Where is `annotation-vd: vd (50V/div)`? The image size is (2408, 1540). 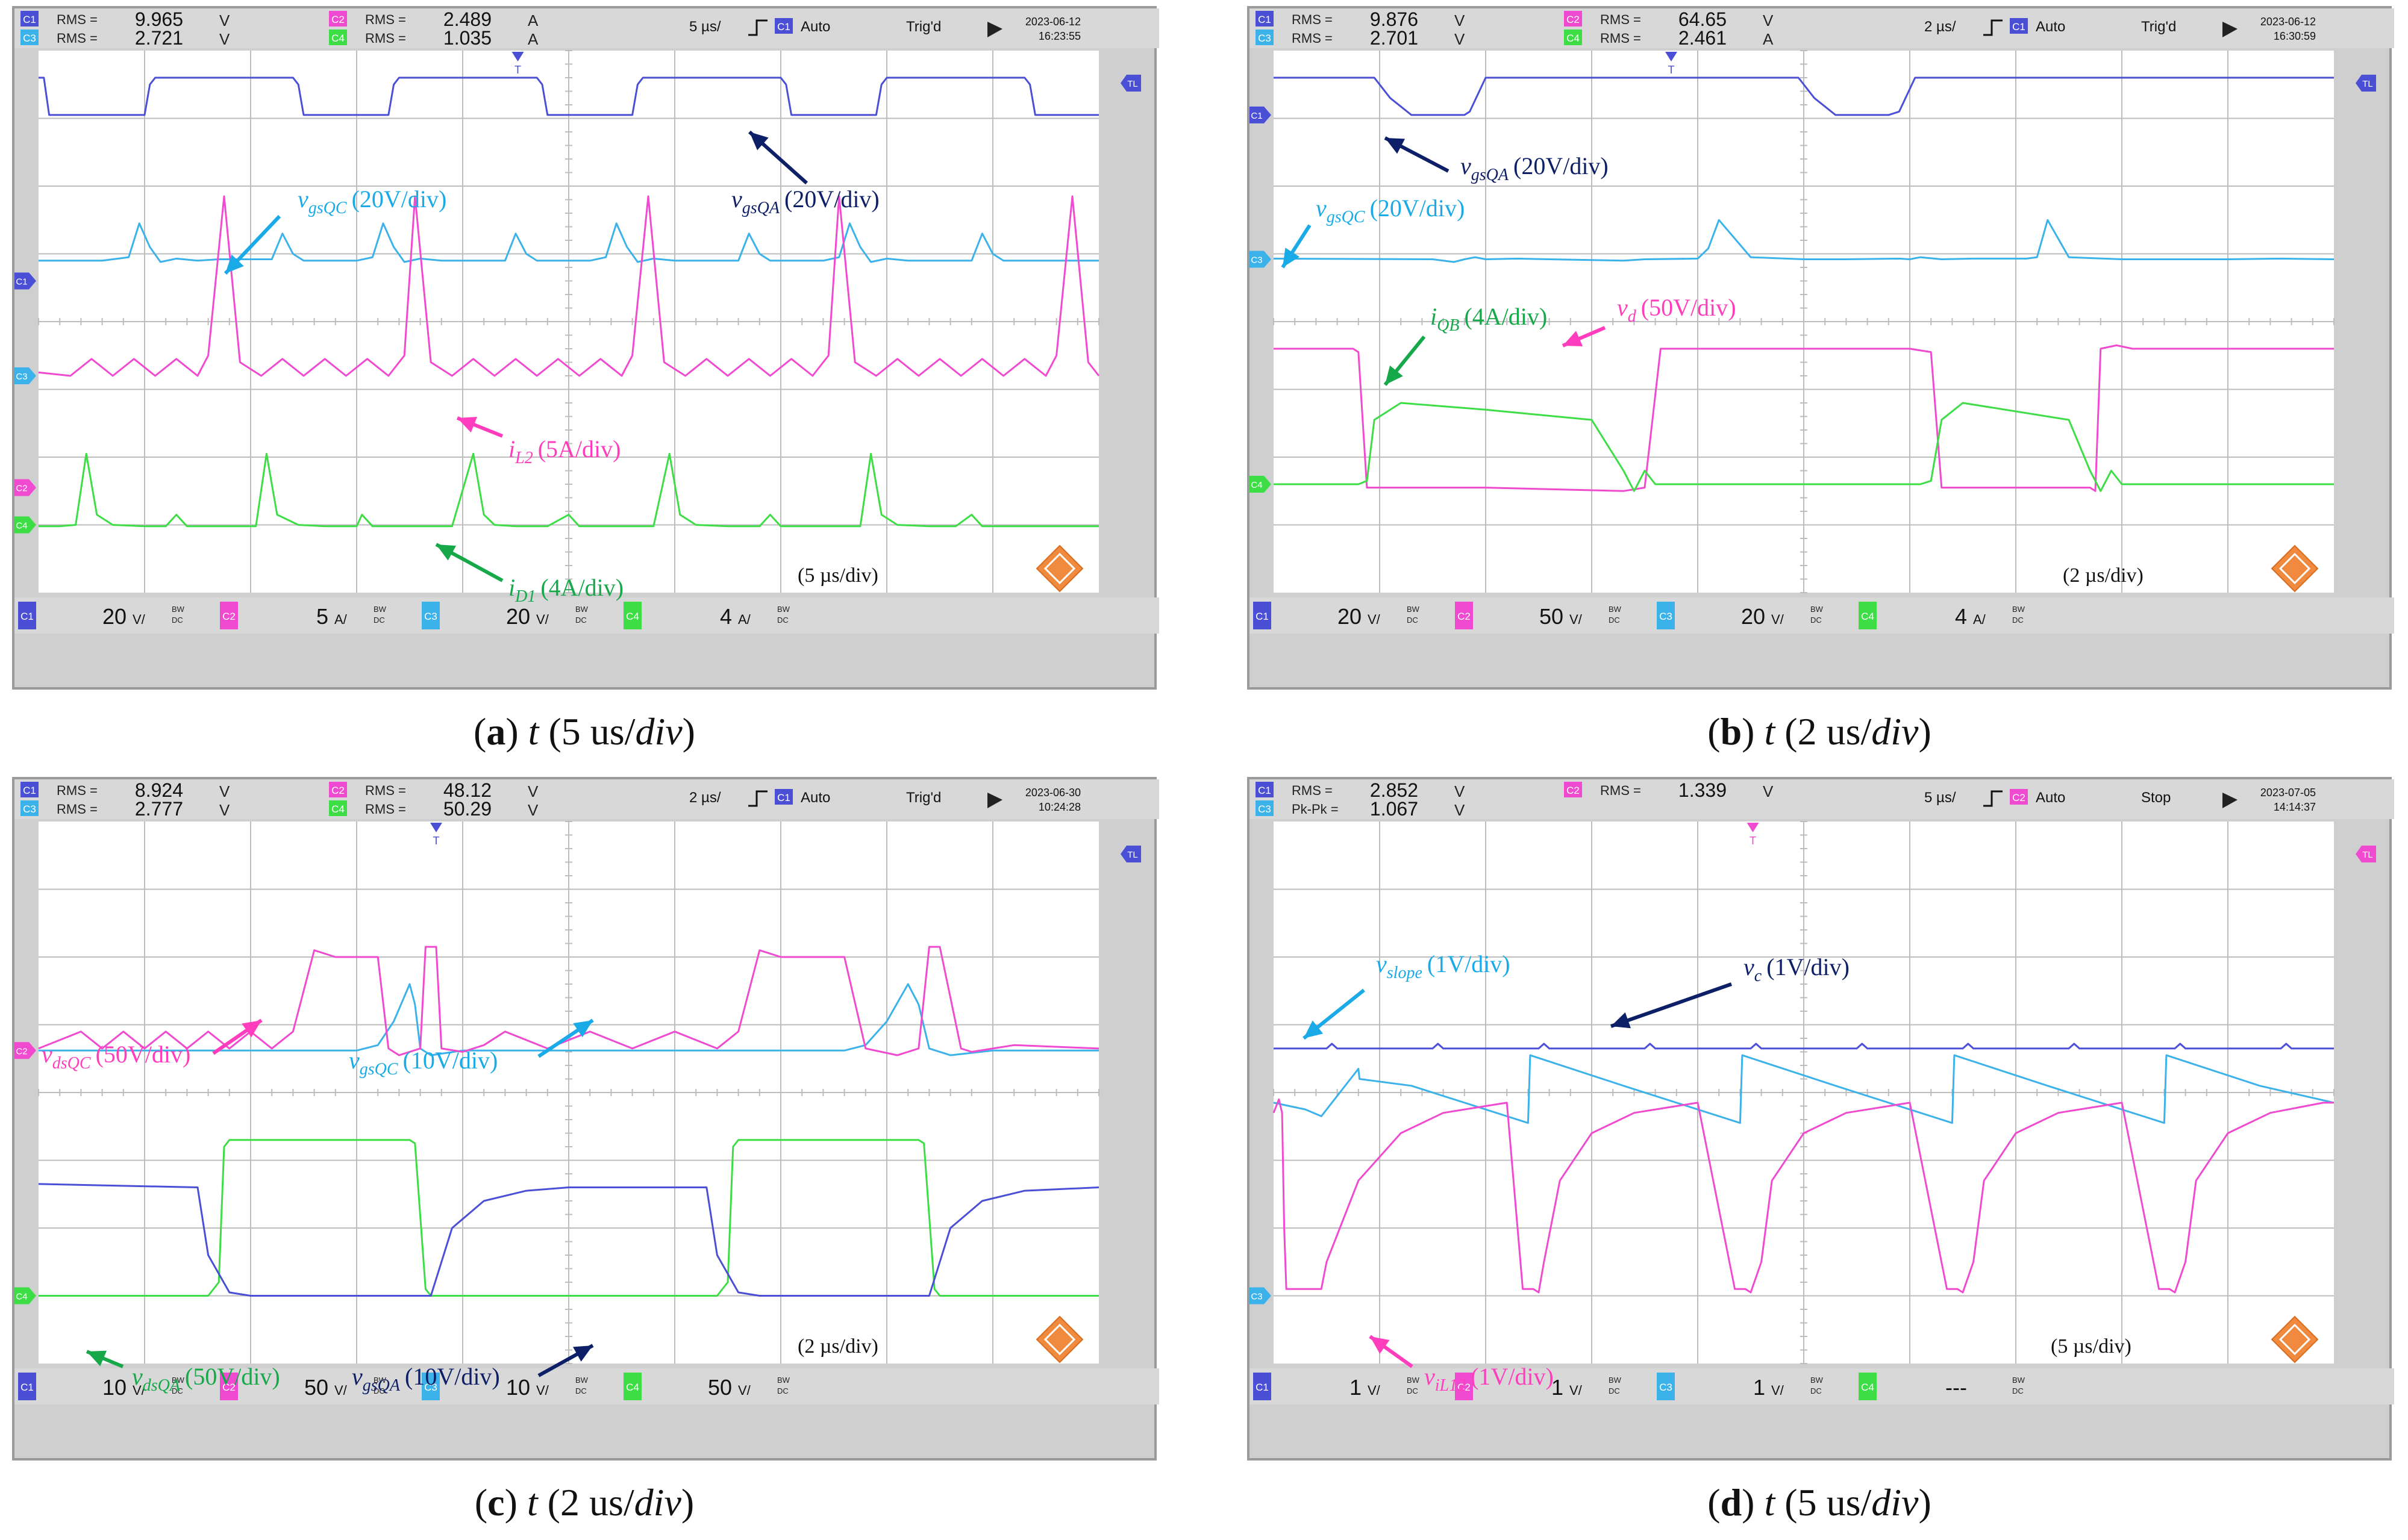 annotation-vd: vd (50V/div) is located at coordinates (1676, 310).